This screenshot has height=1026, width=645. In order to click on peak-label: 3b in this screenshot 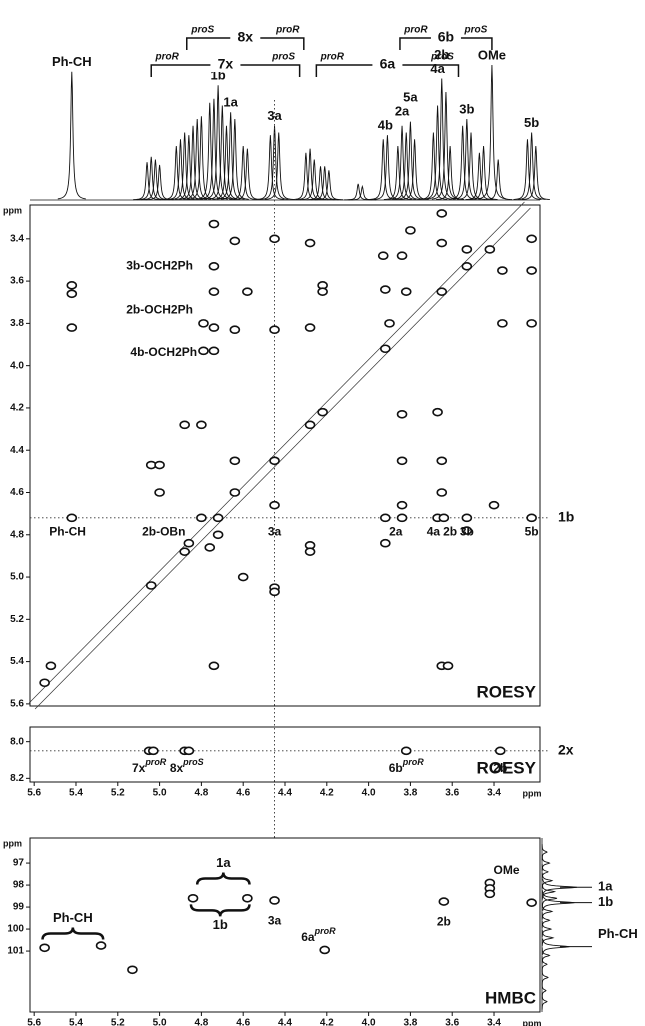, I will do `click(466, 108)`.